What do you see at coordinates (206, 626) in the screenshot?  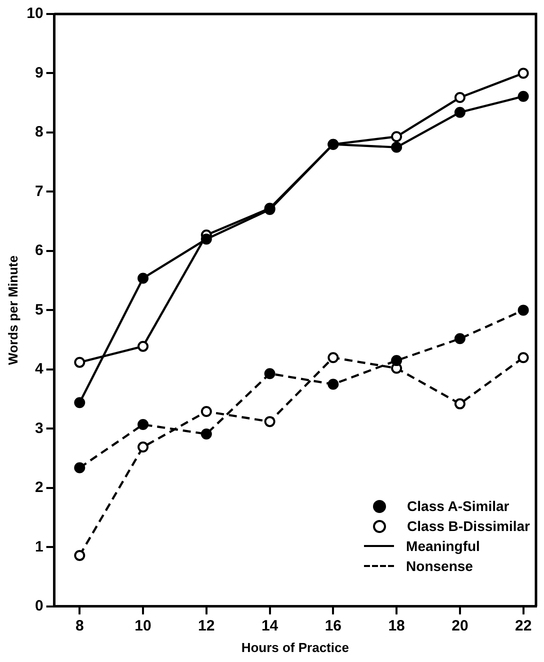 I see `x-tick-label: 12` at bounding box center [206, 626].